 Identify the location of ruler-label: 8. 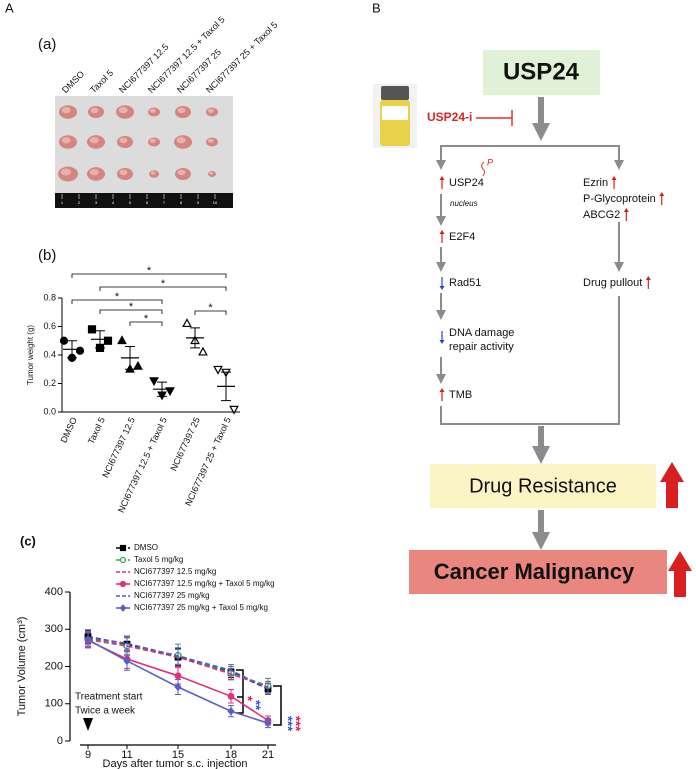
(181, 202).